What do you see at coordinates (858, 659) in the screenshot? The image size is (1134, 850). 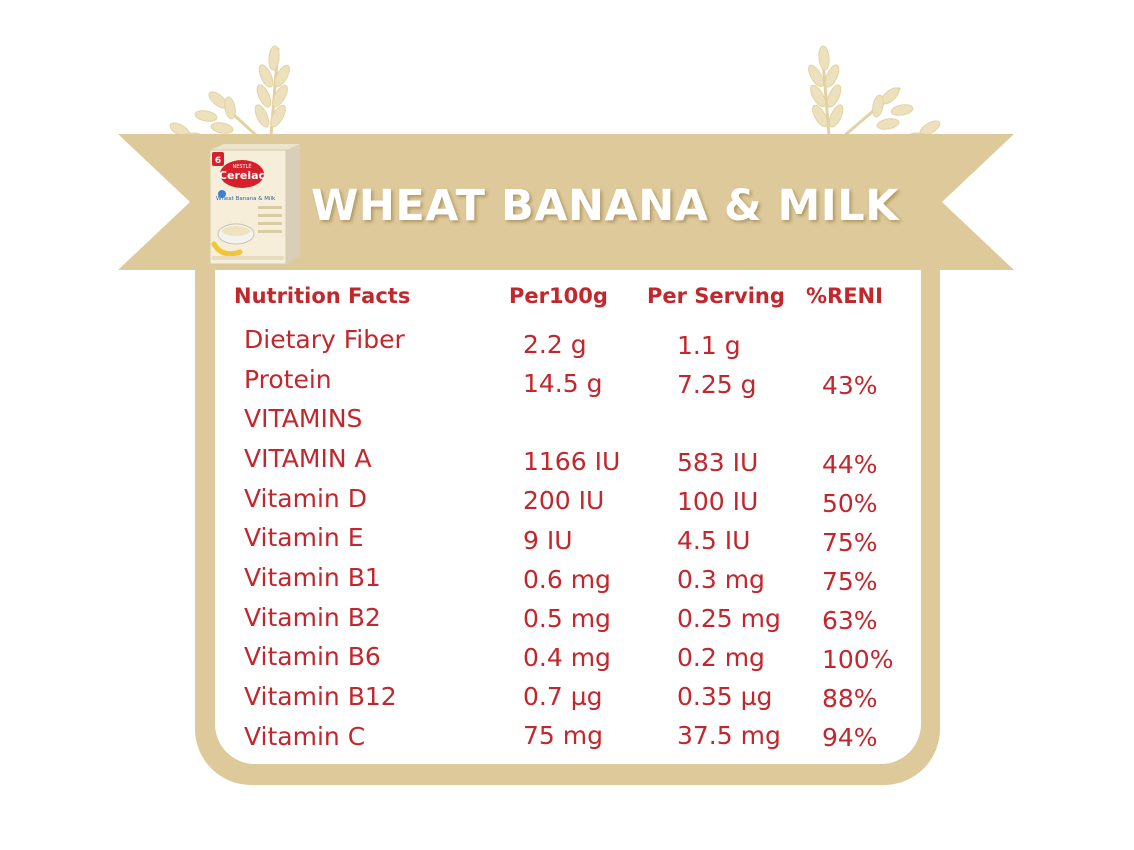 I see `row-reni: 100%` at bounding box center [858, 659].